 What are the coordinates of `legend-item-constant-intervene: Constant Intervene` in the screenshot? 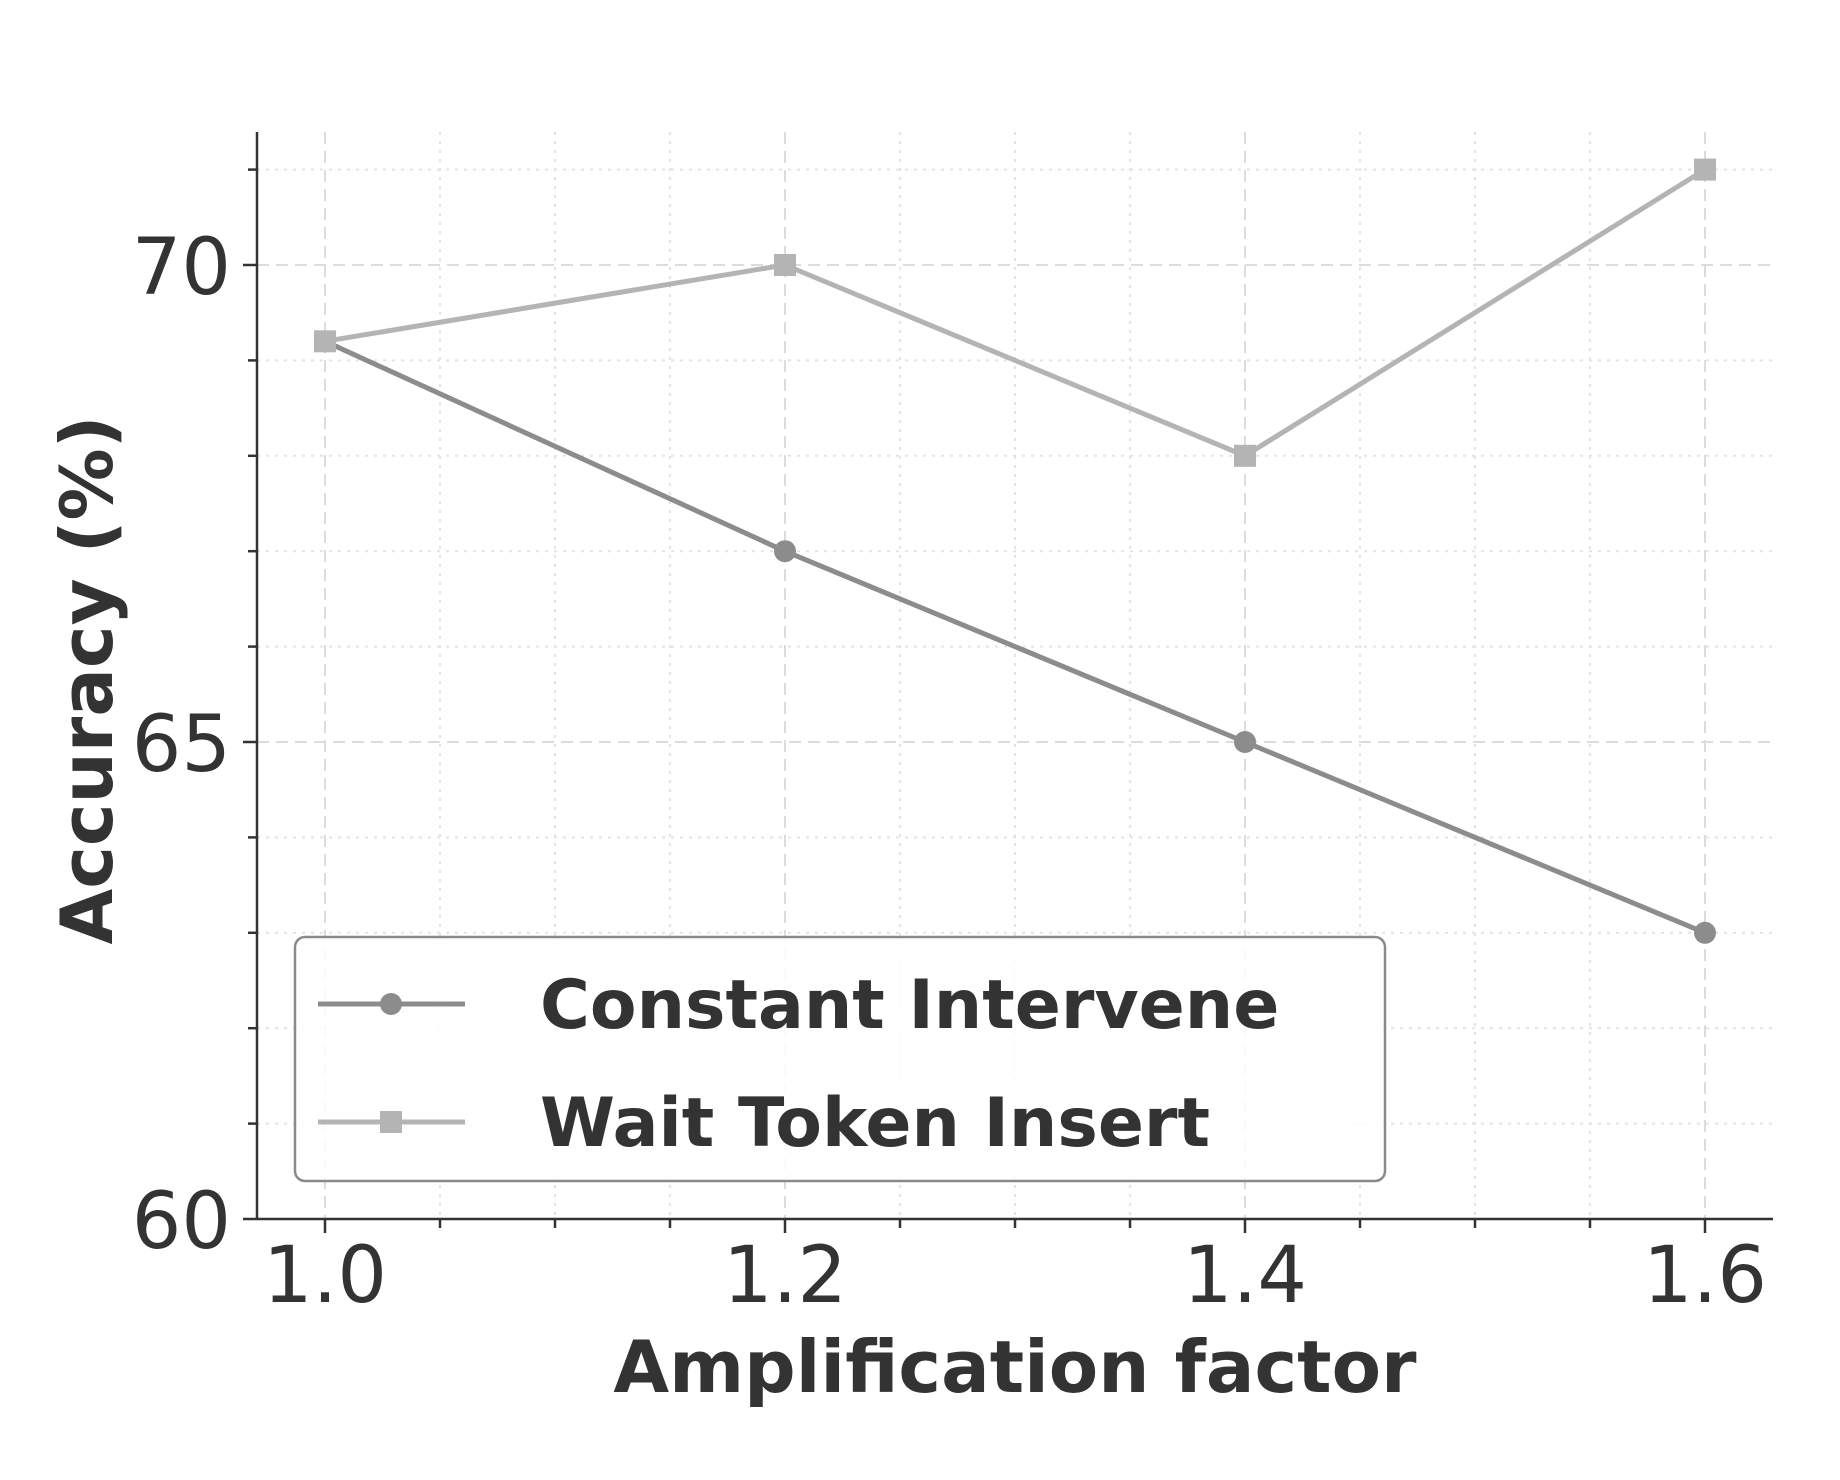 It's located at (798, 1005).